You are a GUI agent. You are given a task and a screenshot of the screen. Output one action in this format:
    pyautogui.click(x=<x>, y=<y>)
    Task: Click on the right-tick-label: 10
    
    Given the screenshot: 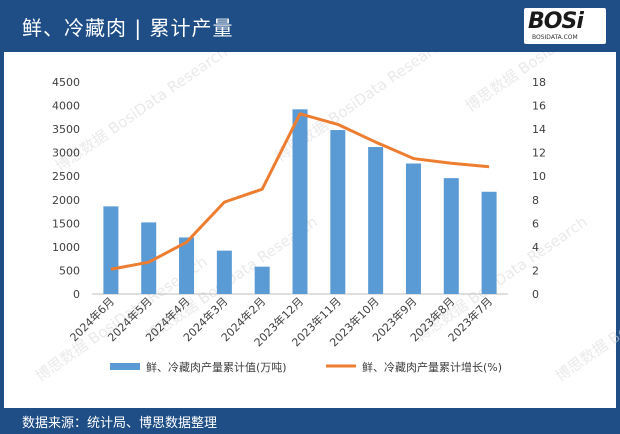 What is the action you would take?
    pyautogui.click(x=539, y=176)
    